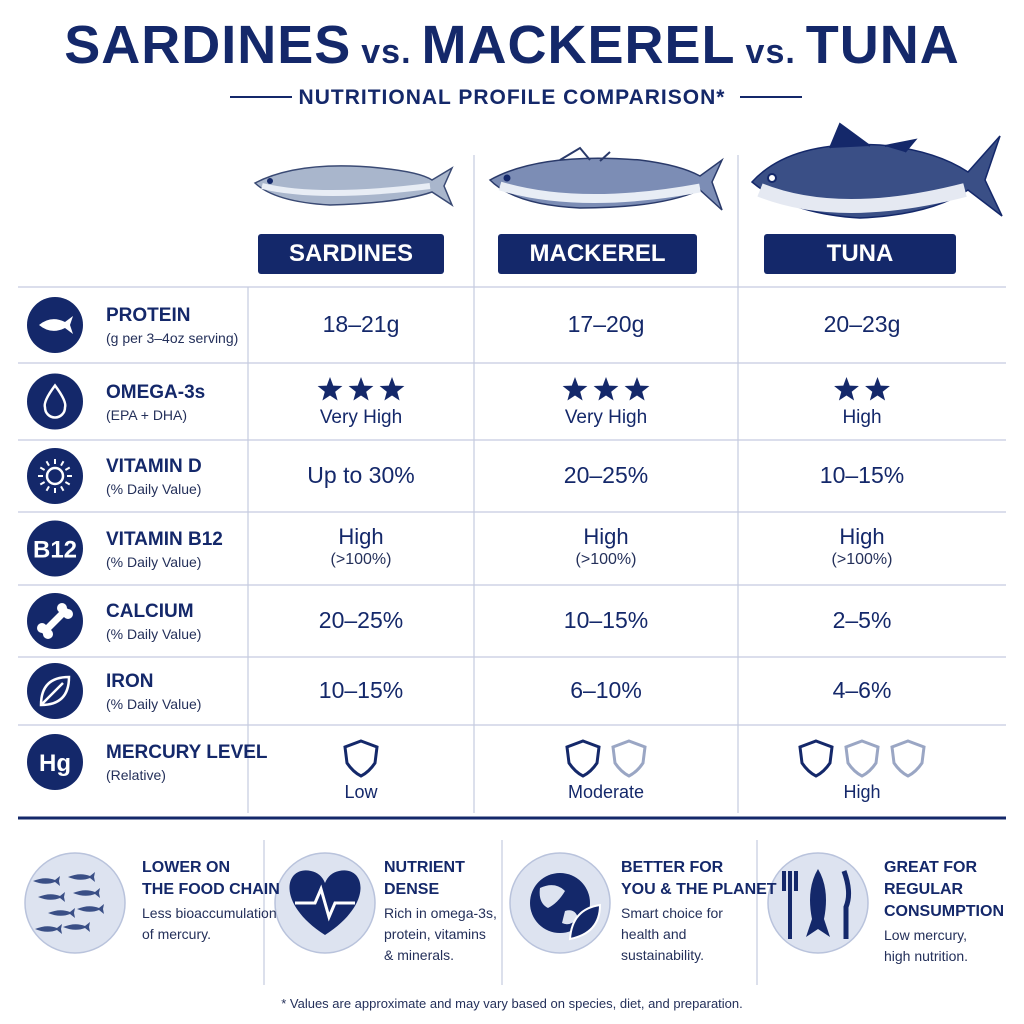 This screenshot has height=1024, width=1024. Describe the element at coordinates (424, 867) in the screenshot. I see `feature-title: NUTRIENT` at that location.